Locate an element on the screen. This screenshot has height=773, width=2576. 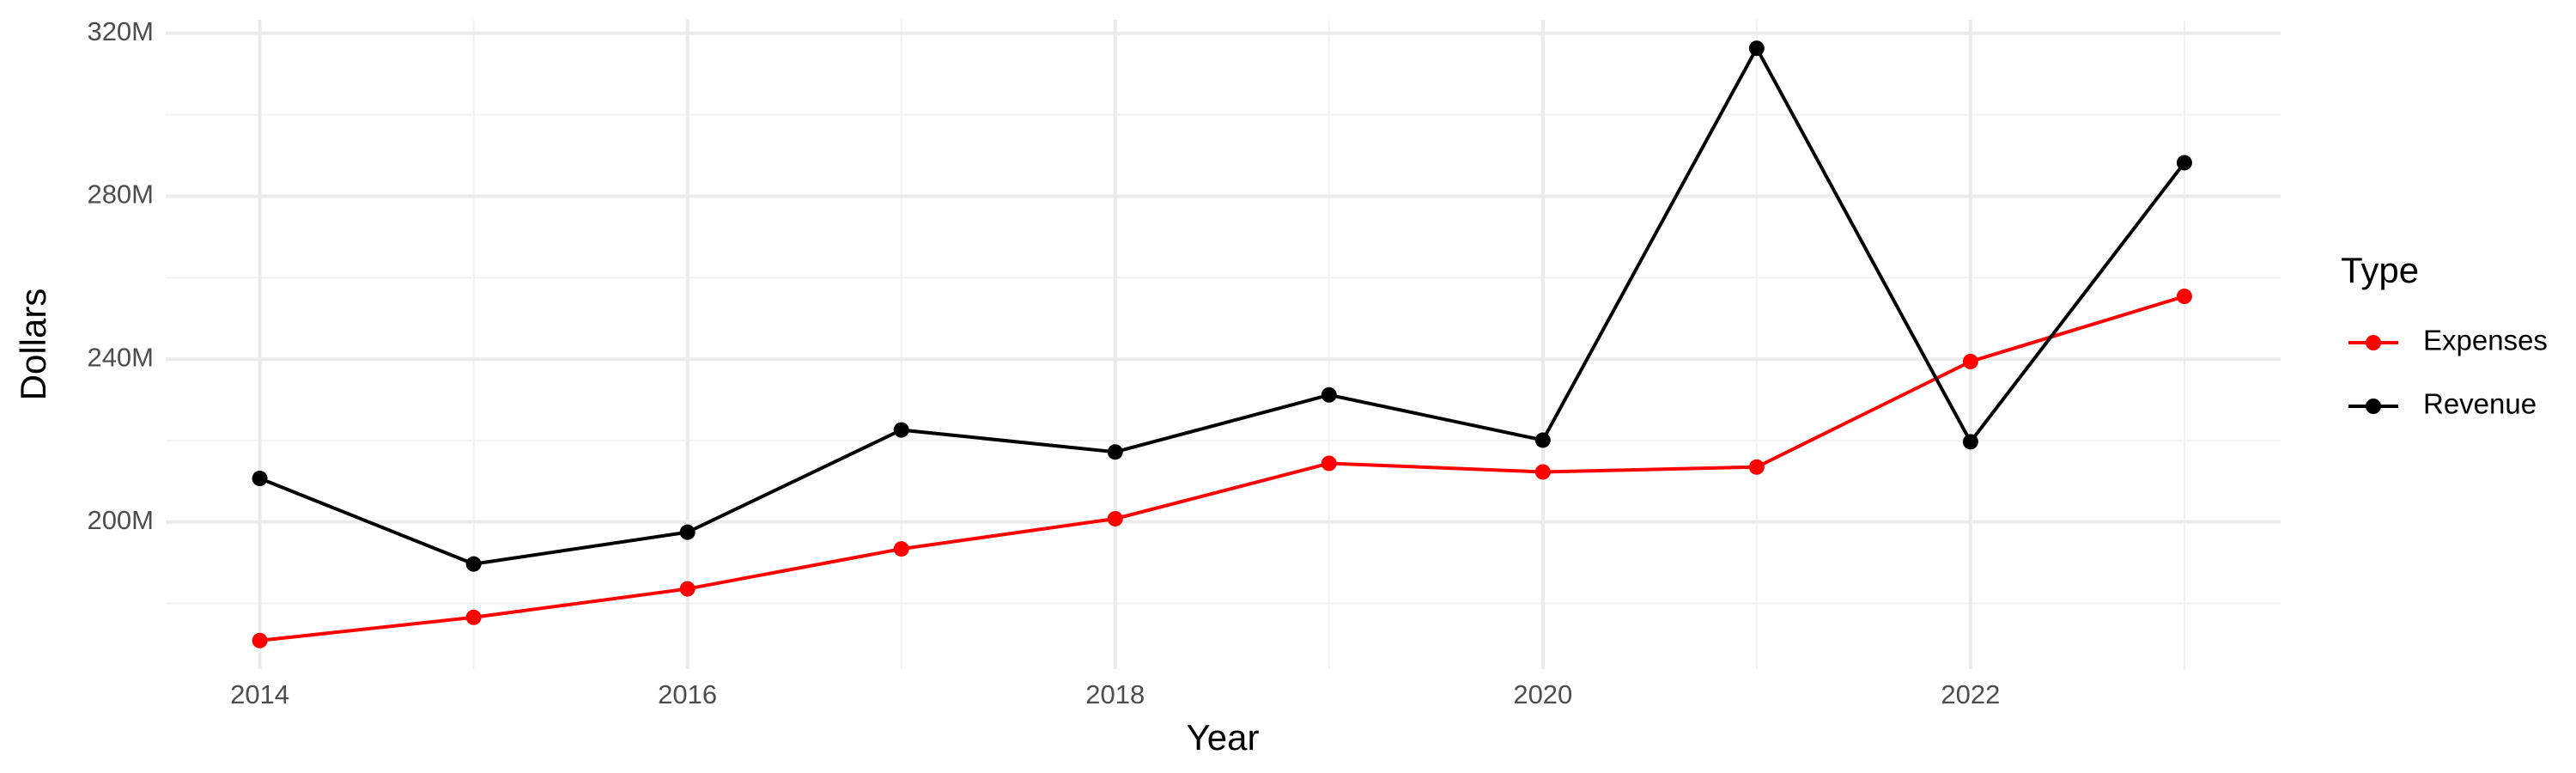
legend-label: Expenses is located at coordinates (2485, 340).